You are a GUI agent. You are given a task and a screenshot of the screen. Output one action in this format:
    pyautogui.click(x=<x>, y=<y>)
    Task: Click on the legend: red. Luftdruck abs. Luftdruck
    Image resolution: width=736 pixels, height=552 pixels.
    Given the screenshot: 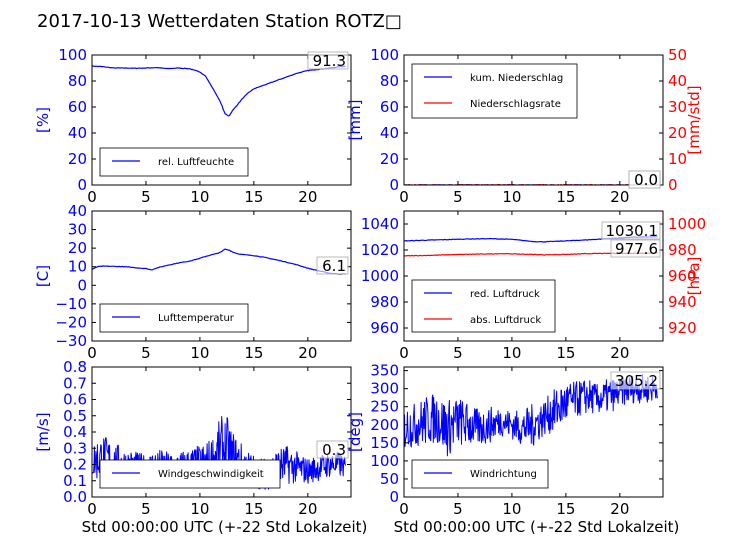 What is the action you would take?
    pyautogui.click(x=483, y=306)
    